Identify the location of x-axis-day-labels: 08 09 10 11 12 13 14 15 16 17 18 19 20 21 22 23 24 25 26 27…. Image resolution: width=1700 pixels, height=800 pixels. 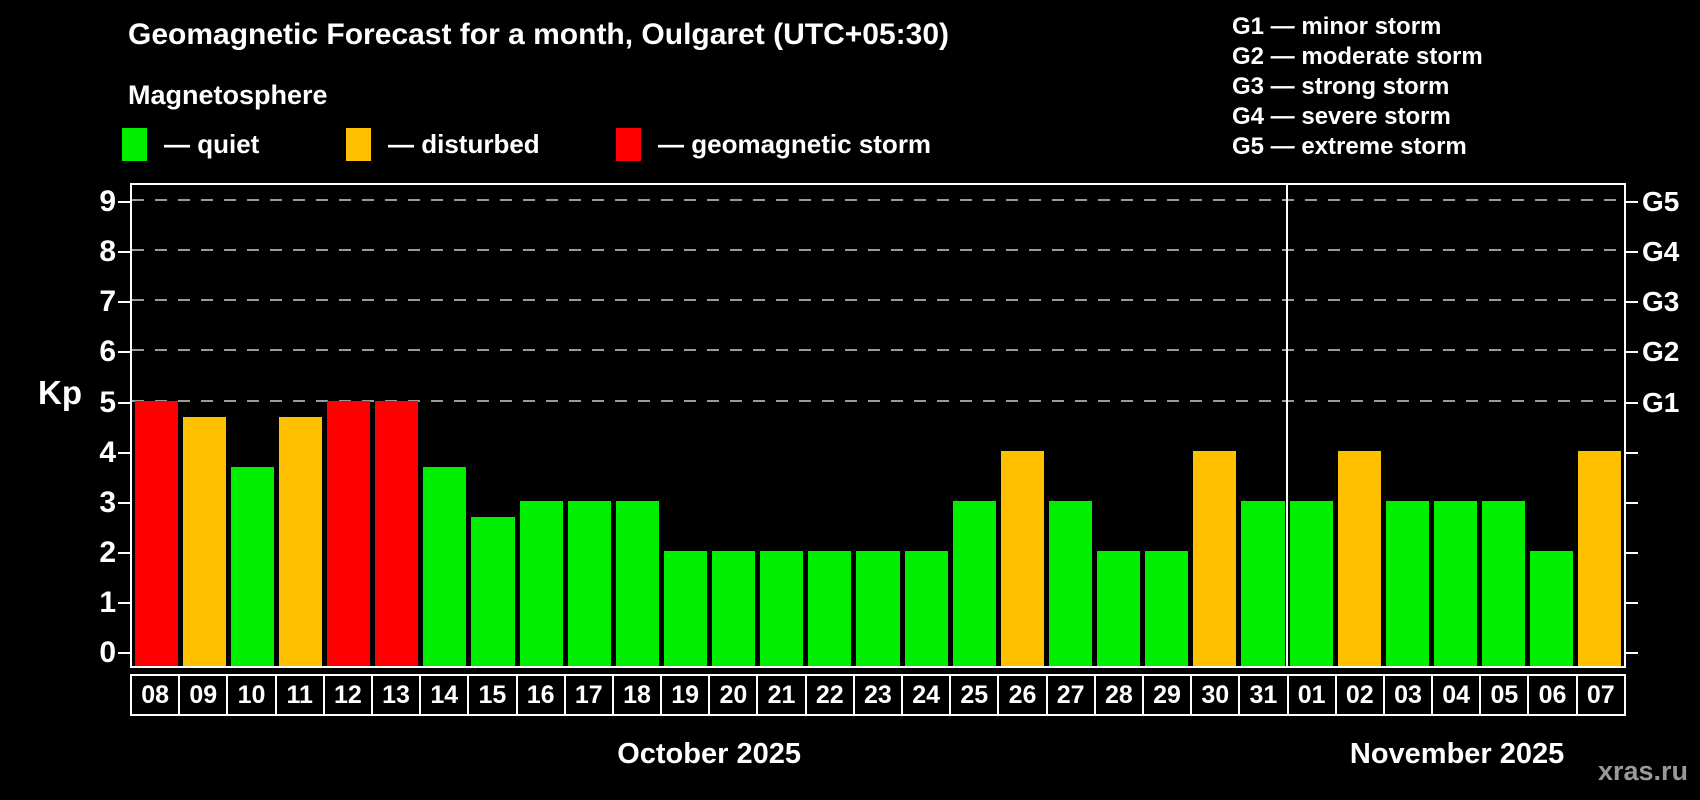
(878, 695).